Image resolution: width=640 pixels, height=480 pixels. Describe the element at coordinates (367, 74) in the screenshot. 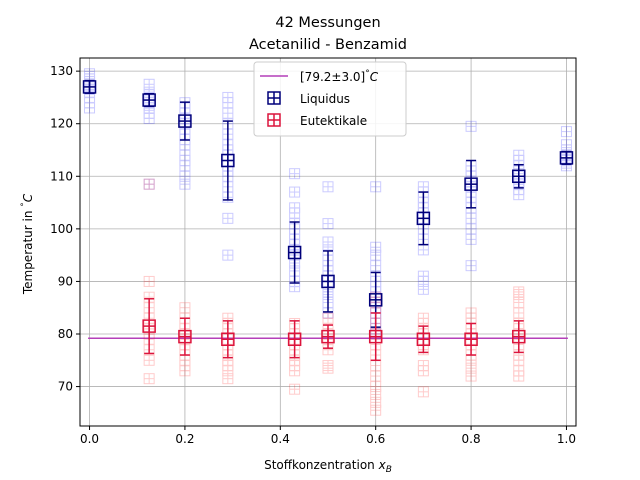

I see `legend-eutectic-degree: °` at that location.